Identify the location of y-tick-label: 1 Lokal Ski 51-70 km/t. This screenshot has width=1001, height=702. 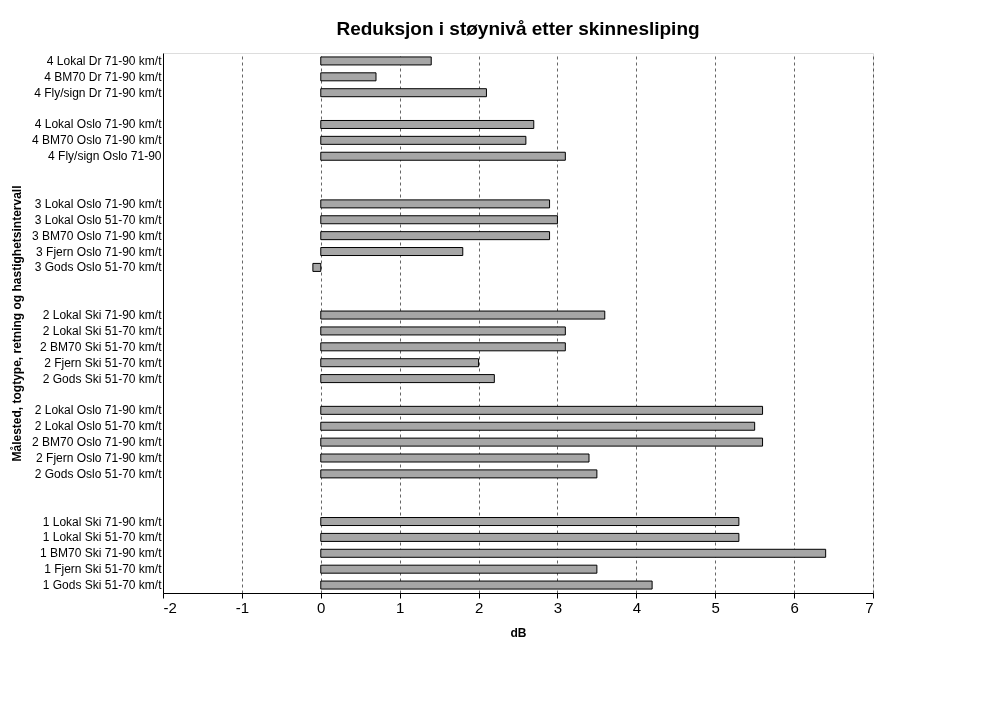
(102, 537).